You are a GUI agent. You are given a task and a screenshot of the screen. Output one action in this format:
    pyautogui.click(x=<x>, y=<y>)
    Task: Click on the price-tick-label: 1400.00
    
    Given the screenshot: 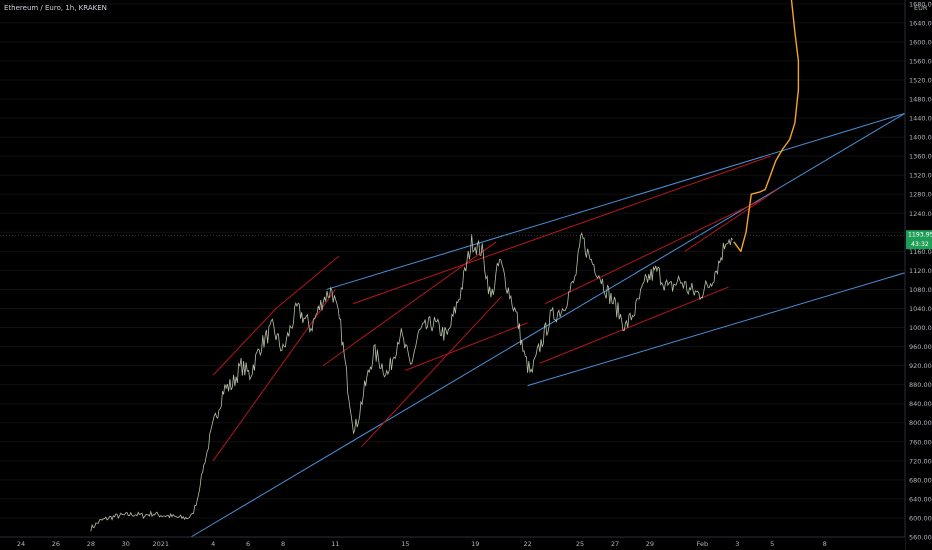 What is the action you would take?
    pyautogui.click(x=920, y=138)
    